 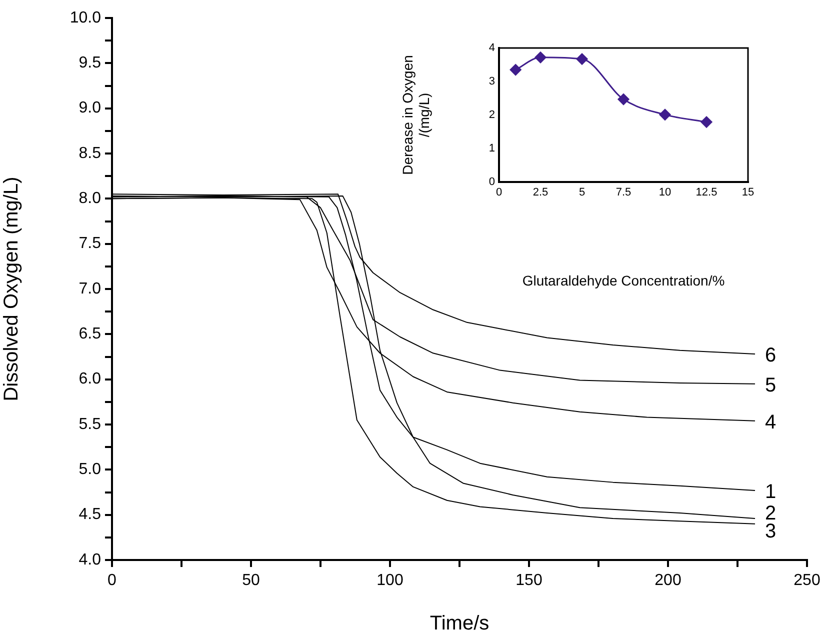 What do you see at coordinates (491, 148) in the screenshot?
I see `y-tick-label: 1` at bounding box center [491, 148].